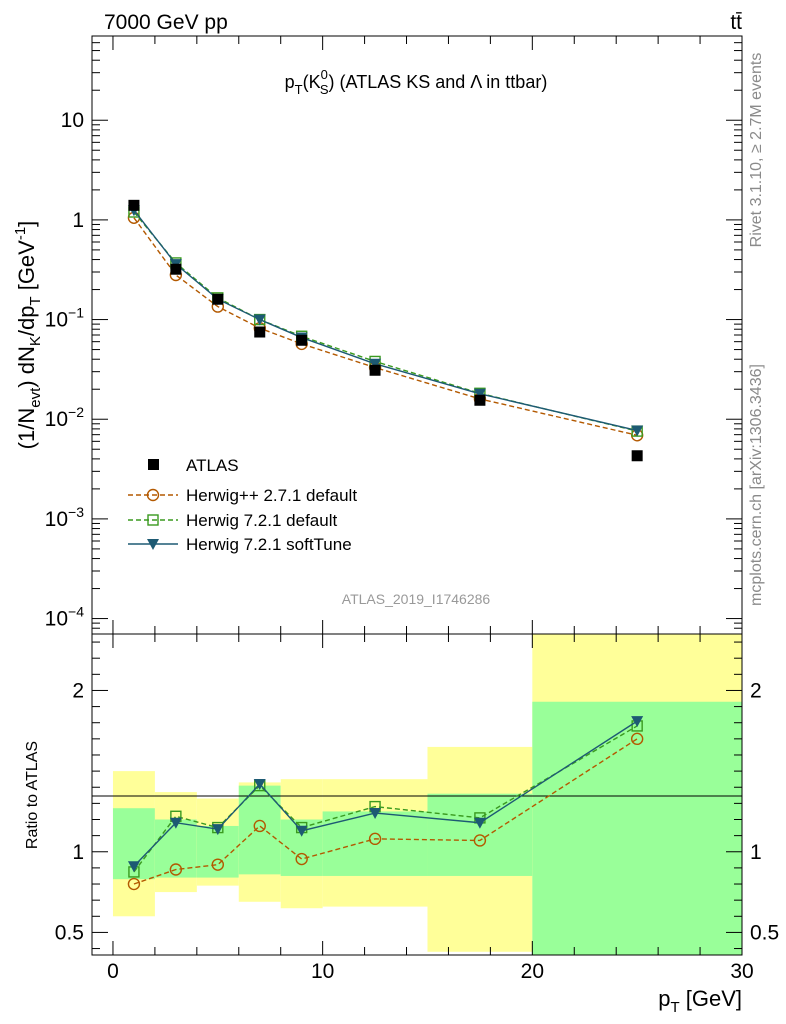 This screenshot has height=1024, width=786. I want to click on x-tick-label: 30, so click(741, 971).